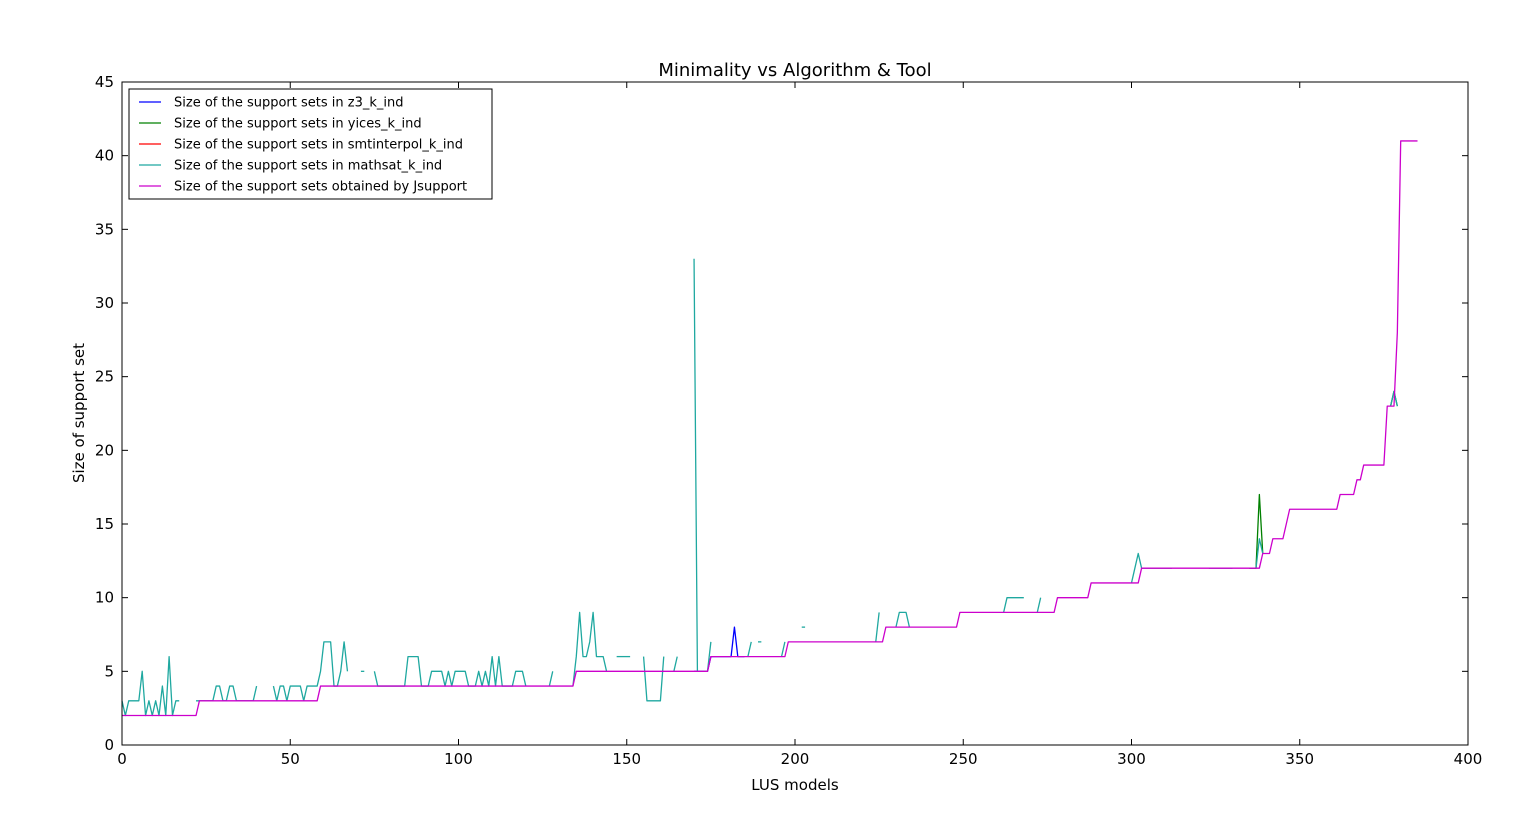 Image resolution: width=1522 pixels, height=828 pixels. I want to click on chart-title: Minimality vs Algorithm & Tool, so click(794, 70).